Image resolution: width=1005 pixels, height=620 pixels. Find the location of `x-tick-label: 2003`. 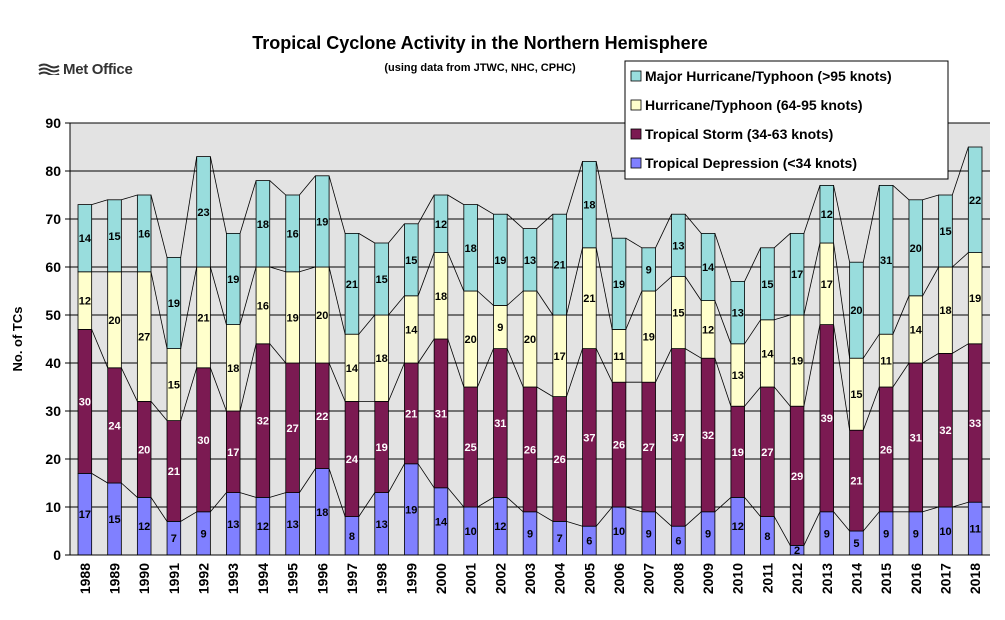

x-tick-label: 2003 is located at coordinates (530, 578).